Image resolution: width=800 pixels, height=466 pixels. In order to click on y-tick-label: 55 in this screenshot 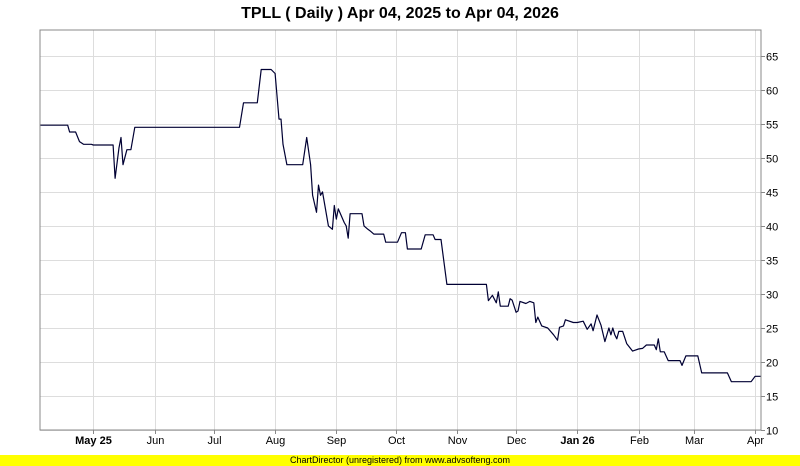, I will do `click(772, 126)`.